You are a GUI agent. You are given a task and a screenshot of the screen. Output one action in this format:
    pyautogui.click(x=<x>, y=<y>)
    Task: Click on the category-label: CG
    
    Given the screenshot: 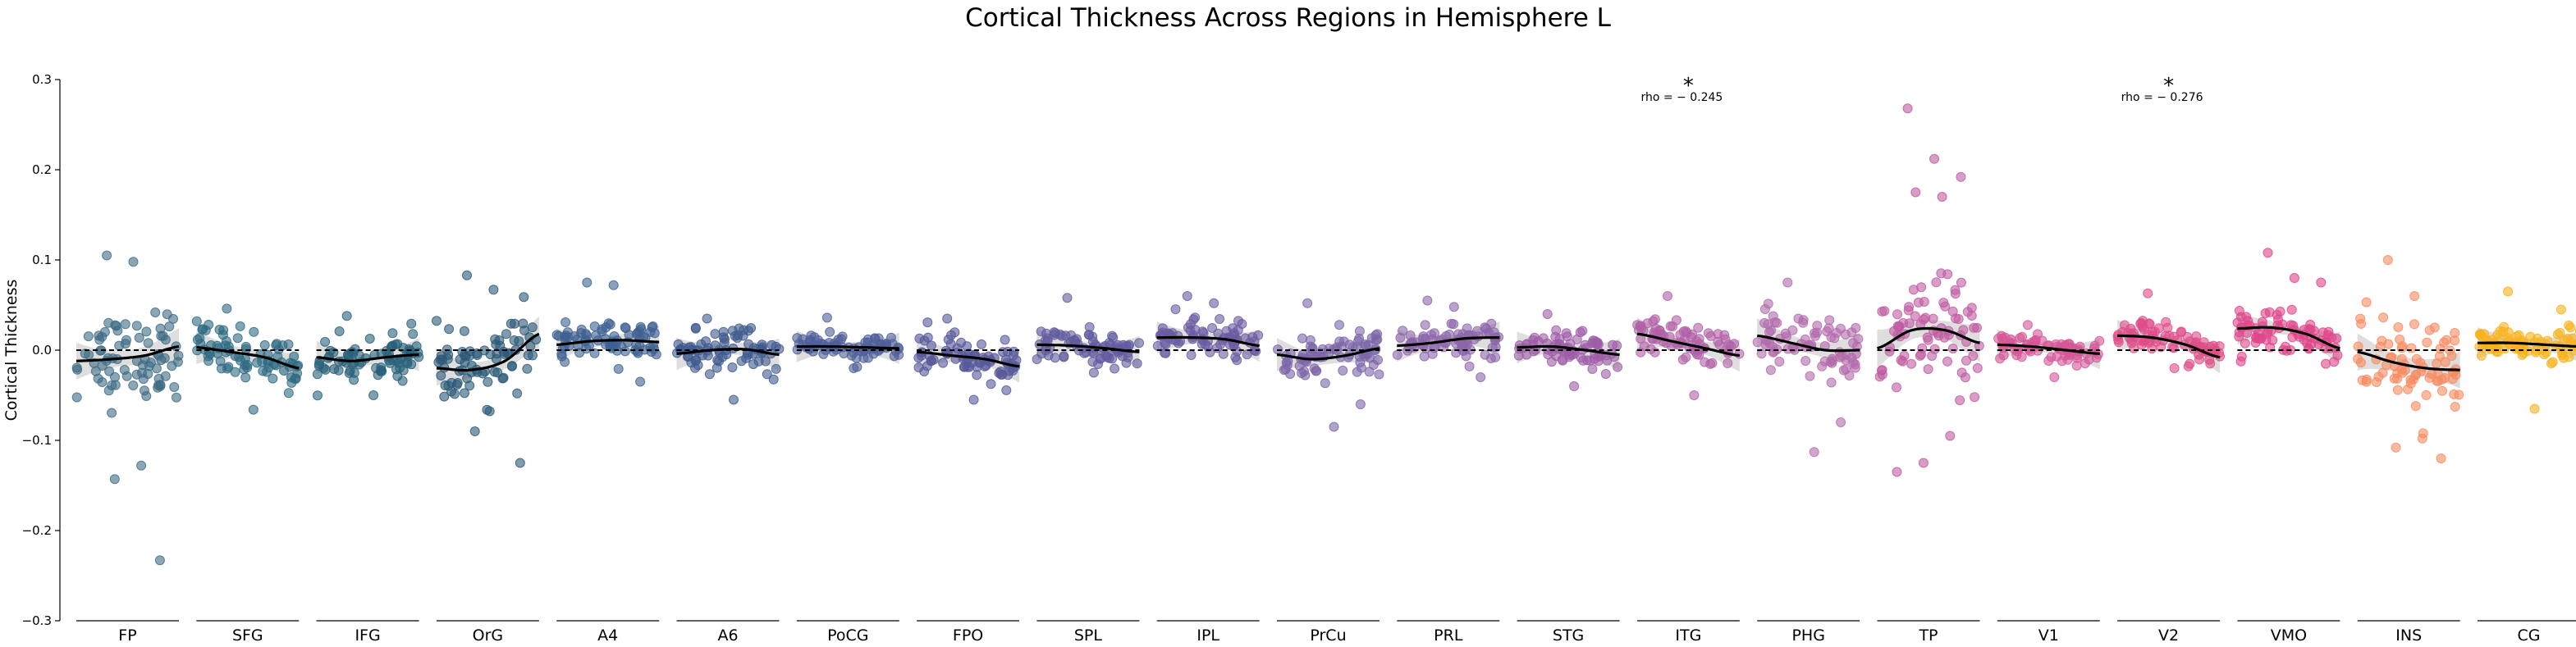 What is the action you would take?
    pyautogui.click(x=2529, y=635)
    